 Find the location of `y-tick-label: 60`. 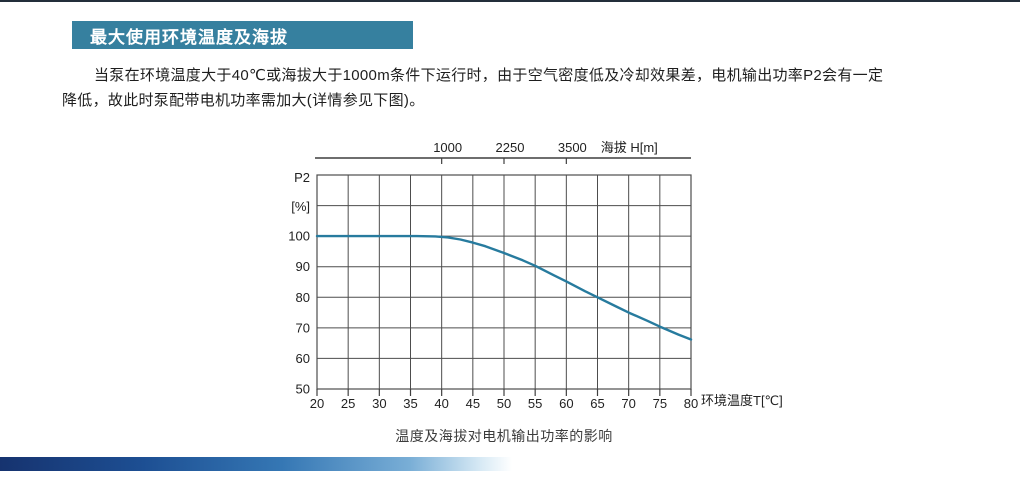

y-tick-label: 60 is located at coordinates (303, 358).